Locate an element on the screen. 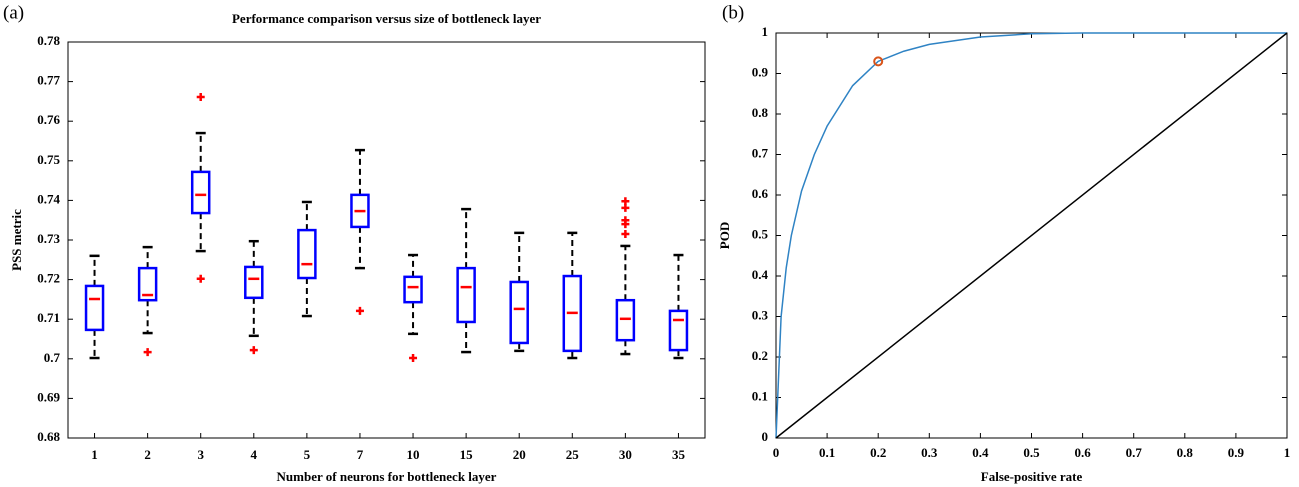  y-tick-label: 0.1 is located at coordinates (760, 395).